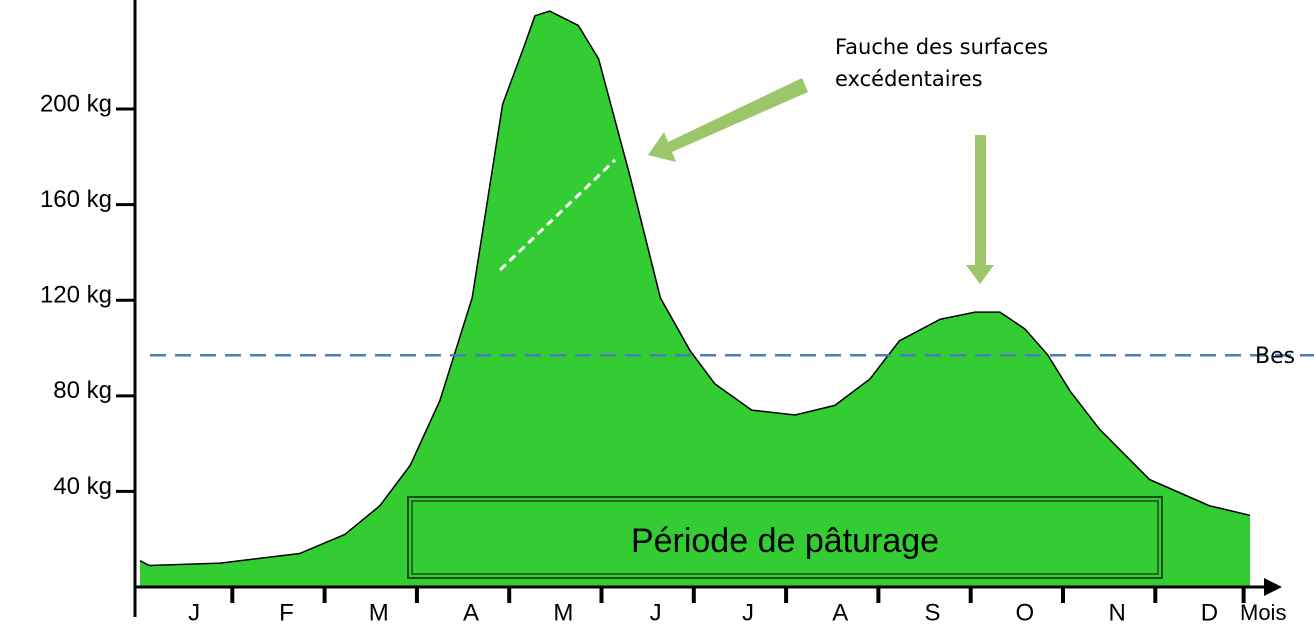 The width and height of the screenshot is (1314, 639). What do you see at coordinates (1263, 612) in the screenshot?
I see `x-axis-label: Mois` at bounding box center [1263, 612].